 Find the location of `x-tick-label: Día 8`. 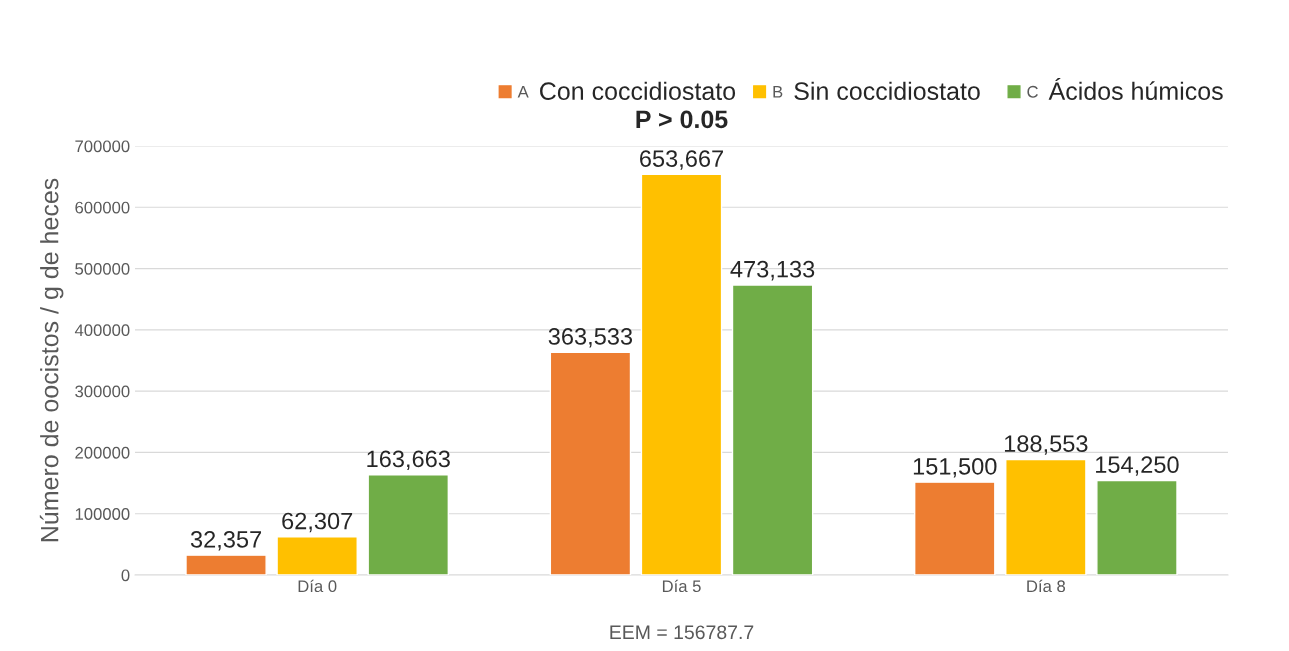

x-tick-label: Día 8 is located at coordinates (1046, 586).